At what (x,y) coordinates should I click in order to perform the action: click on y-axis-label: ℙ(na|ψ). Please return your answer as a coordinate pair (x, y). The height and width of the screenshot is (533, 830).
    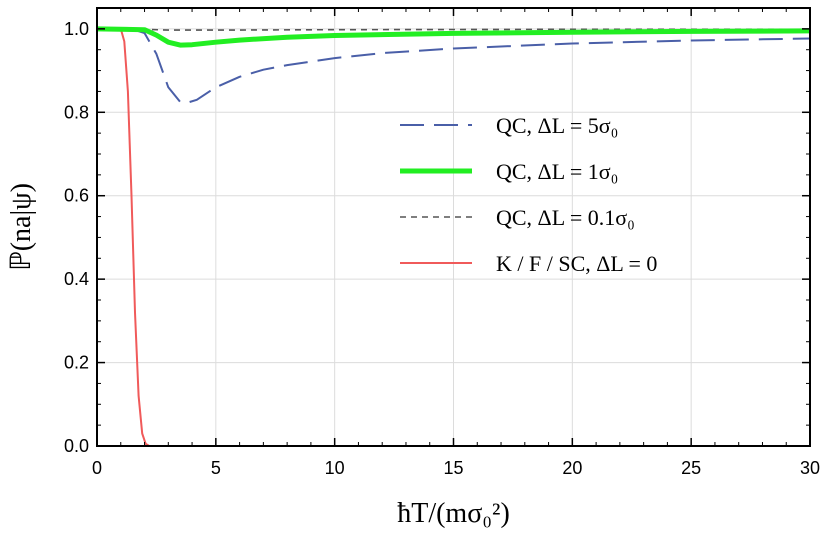
    Looking at the image, I should click on (21, 227).